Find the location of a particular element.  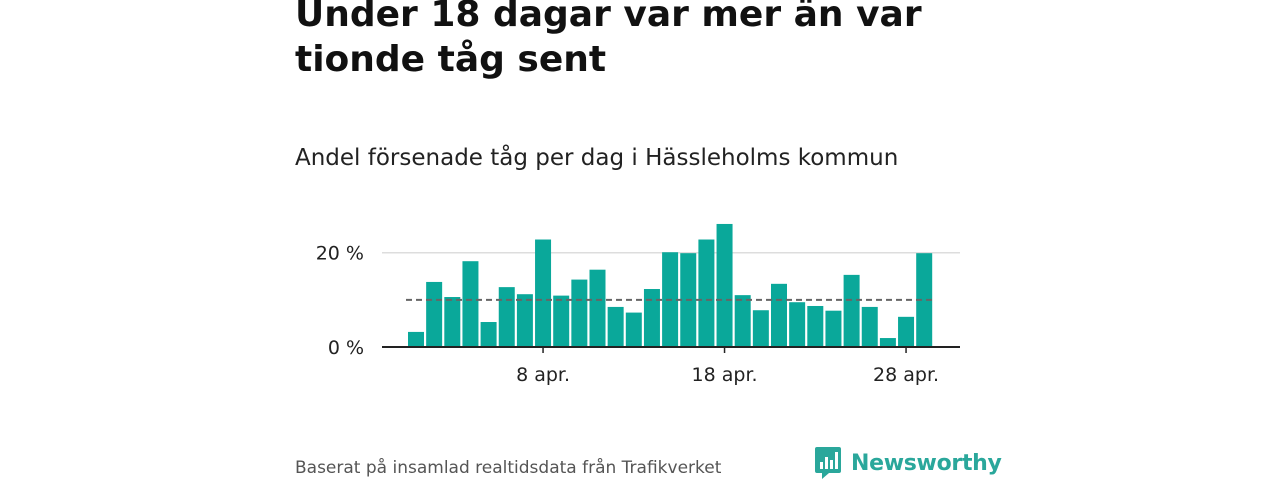

bar-chart-speech-bubble-icon is located at coordinates (828, 463).